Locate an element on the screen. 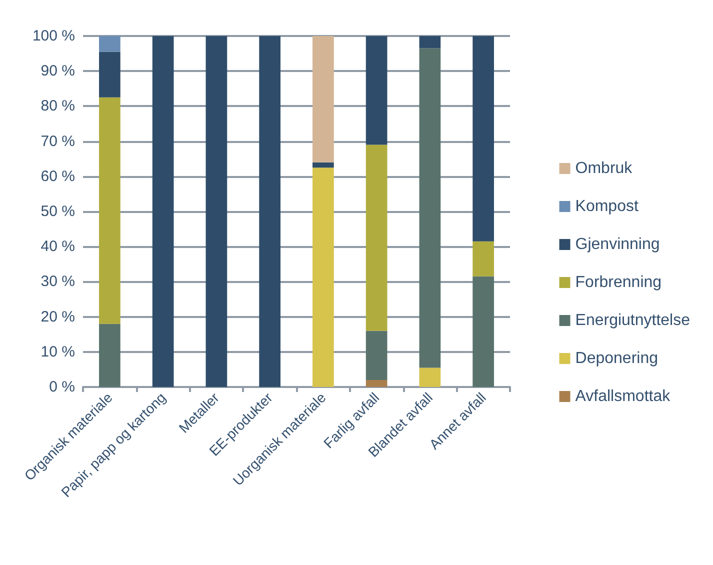  y-tick-label: 40 % is located at coordinates (57, 247).